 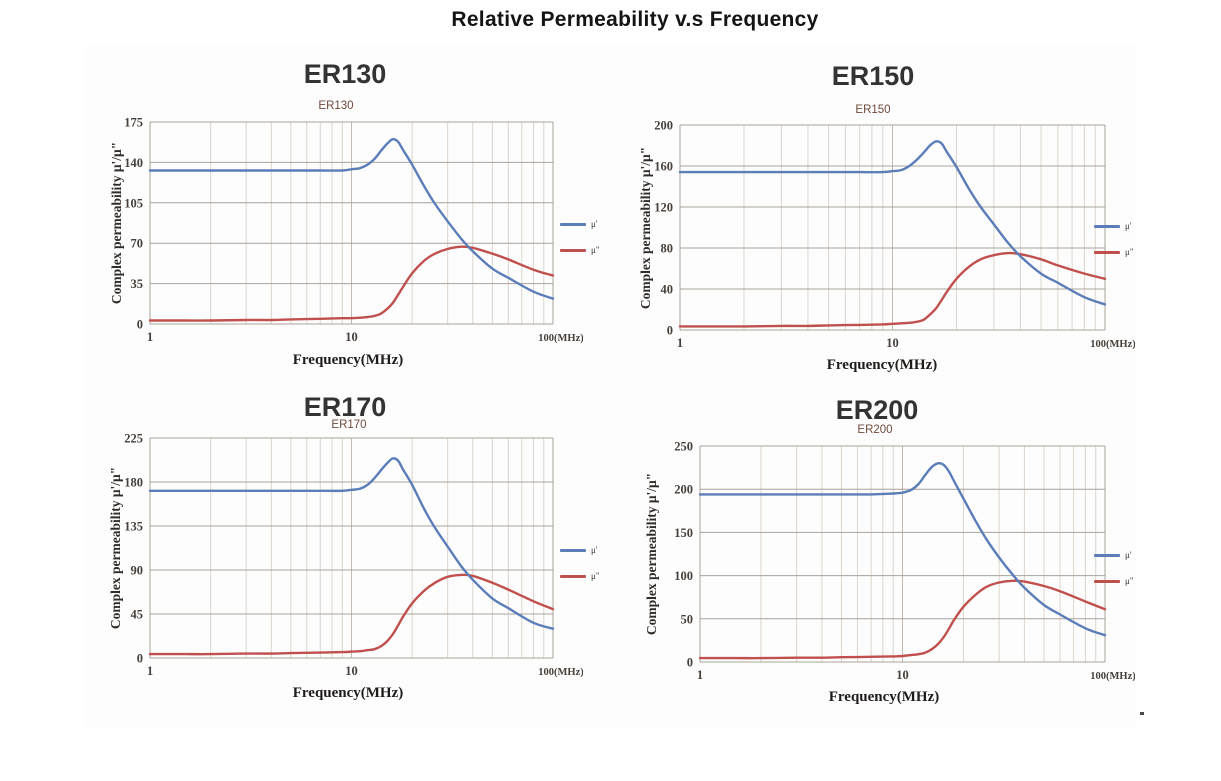 I want to click on chart-er150-plot: 0 40 80 120 160 200 1 10 100(MHz), so click(x=894, y=235).